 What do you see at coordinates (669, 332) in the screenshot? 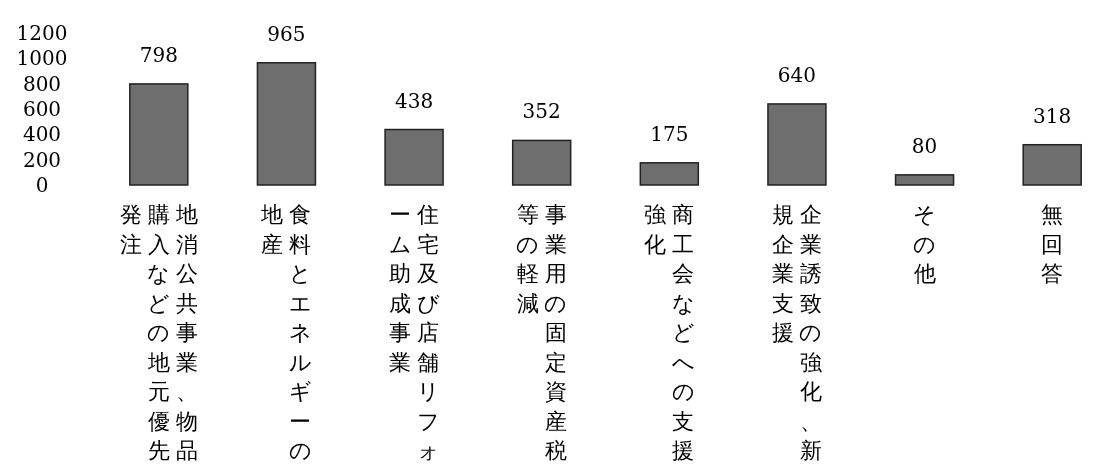
I see `category-label: 商工会などへの支援強化` at bounding box center [669, 332].